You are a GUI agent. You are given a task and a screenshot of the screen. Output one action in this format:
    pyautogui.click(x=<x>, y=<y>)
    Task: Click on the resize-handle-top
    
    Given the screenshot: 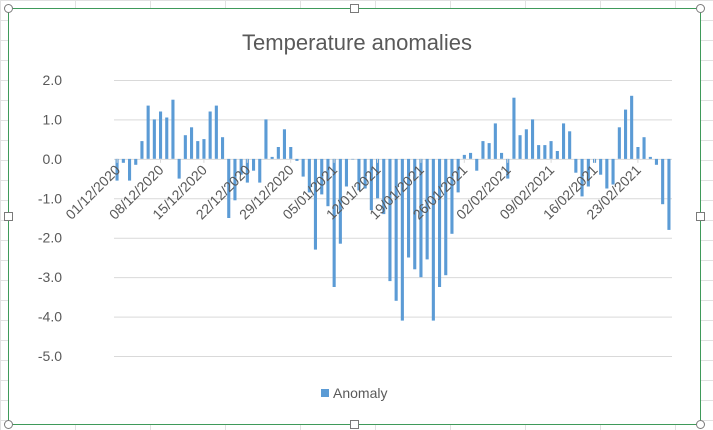 What is the action you would take?
    pyautogui.click(x=354, y=8)
    